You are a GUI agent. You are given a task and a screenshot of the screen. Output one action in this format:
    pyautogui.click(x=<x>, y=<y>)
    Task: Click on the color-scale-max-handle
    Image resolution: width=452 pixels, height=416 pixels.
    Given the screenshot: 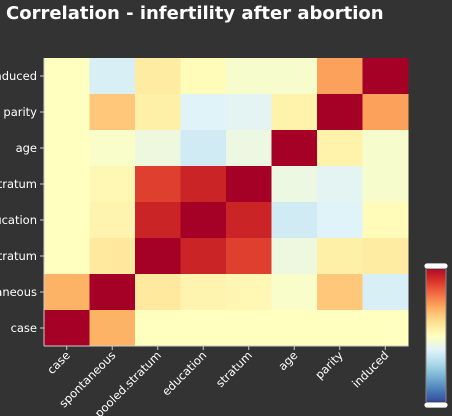 What is the action you would take?
    pyautogui.click(x=436, y=266)
    